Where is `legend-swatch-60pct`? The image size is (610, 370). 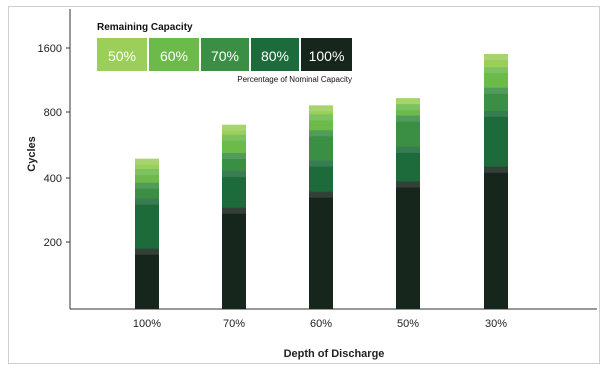 legend-swatch-60pct is located at coordinates (174, 54).